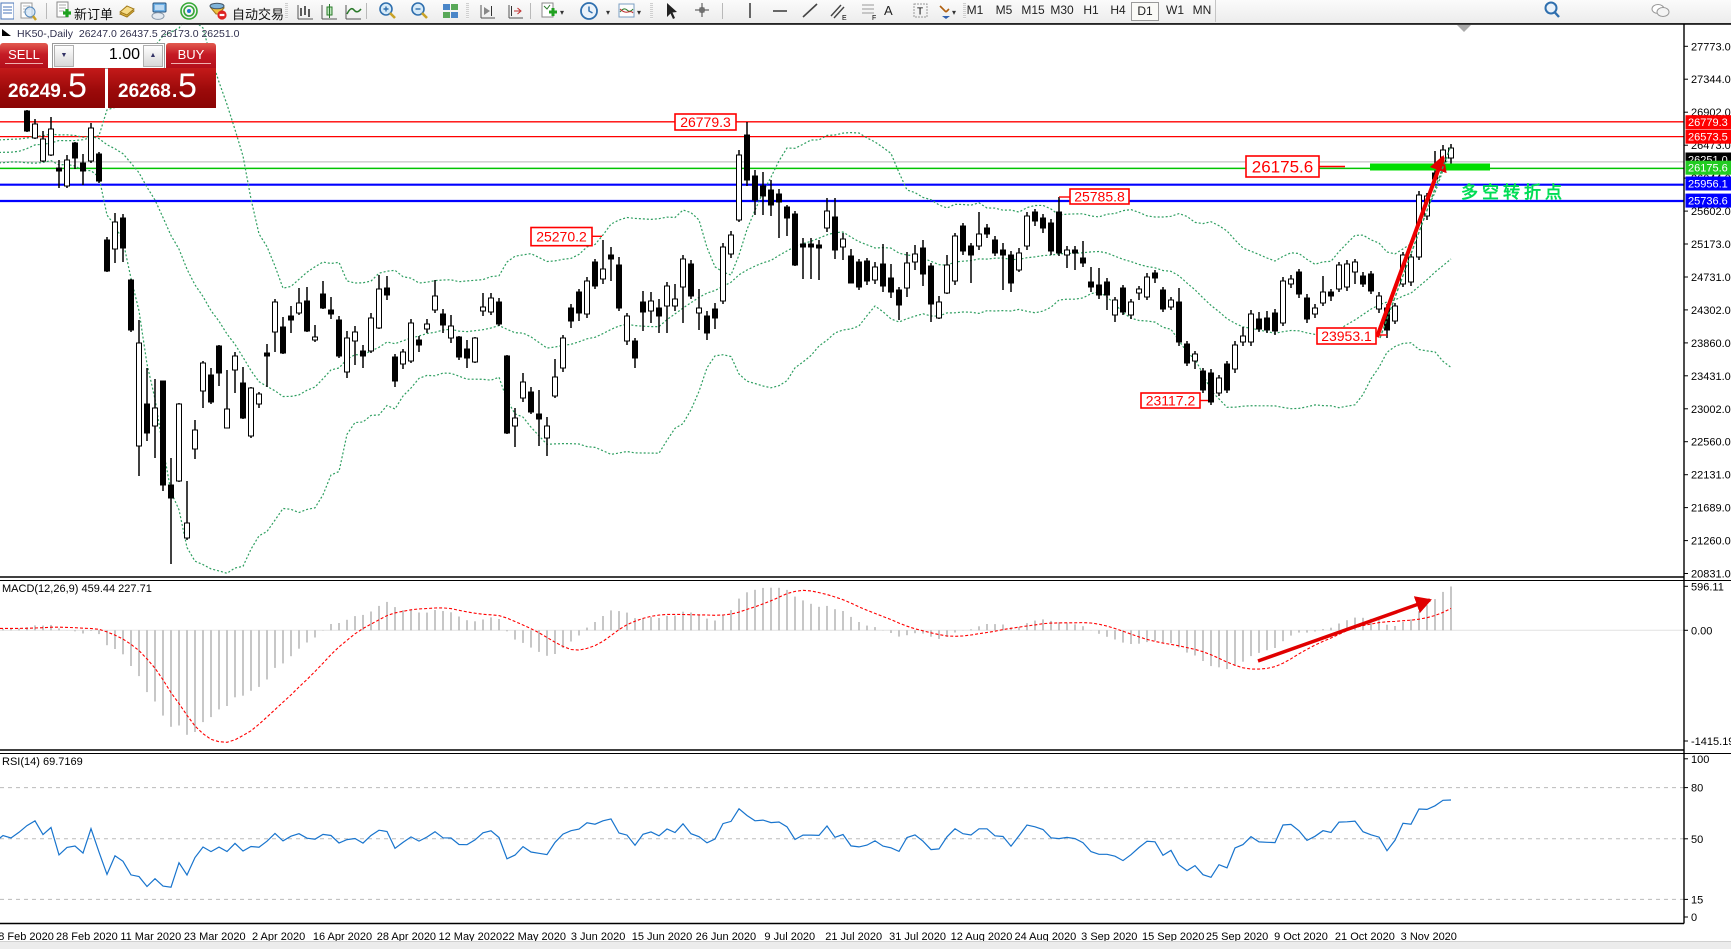 The height and width of the screenshot is (949, 1731). What do you see at coordinates (1099, 197) in the screenshot?
I see `svg-text: 25785.8` at bounding box center [1099, 197].